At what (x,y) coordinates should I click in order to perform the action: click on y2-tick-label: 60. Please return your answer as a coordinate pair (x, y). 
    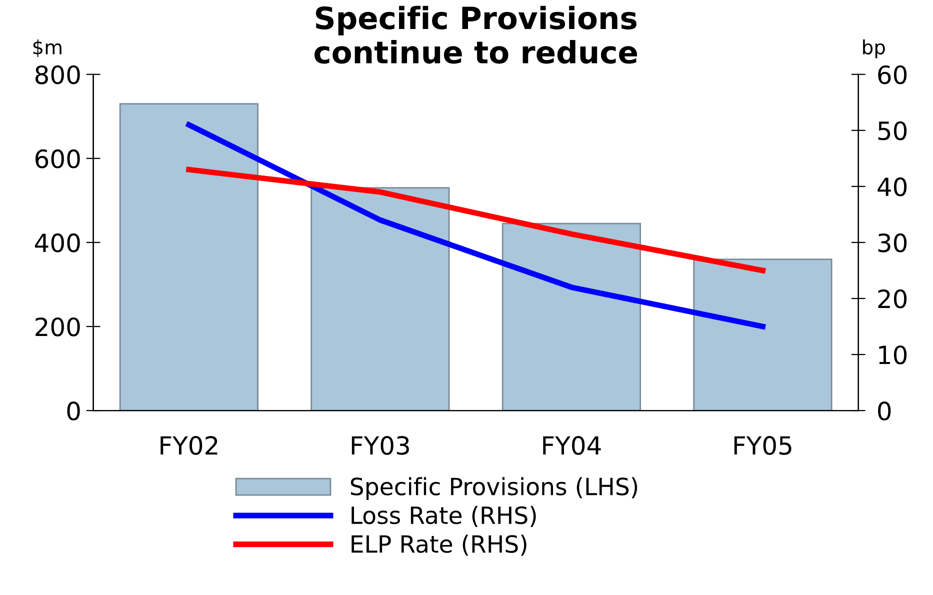
    Looking at the image, I should click on (892, 74).